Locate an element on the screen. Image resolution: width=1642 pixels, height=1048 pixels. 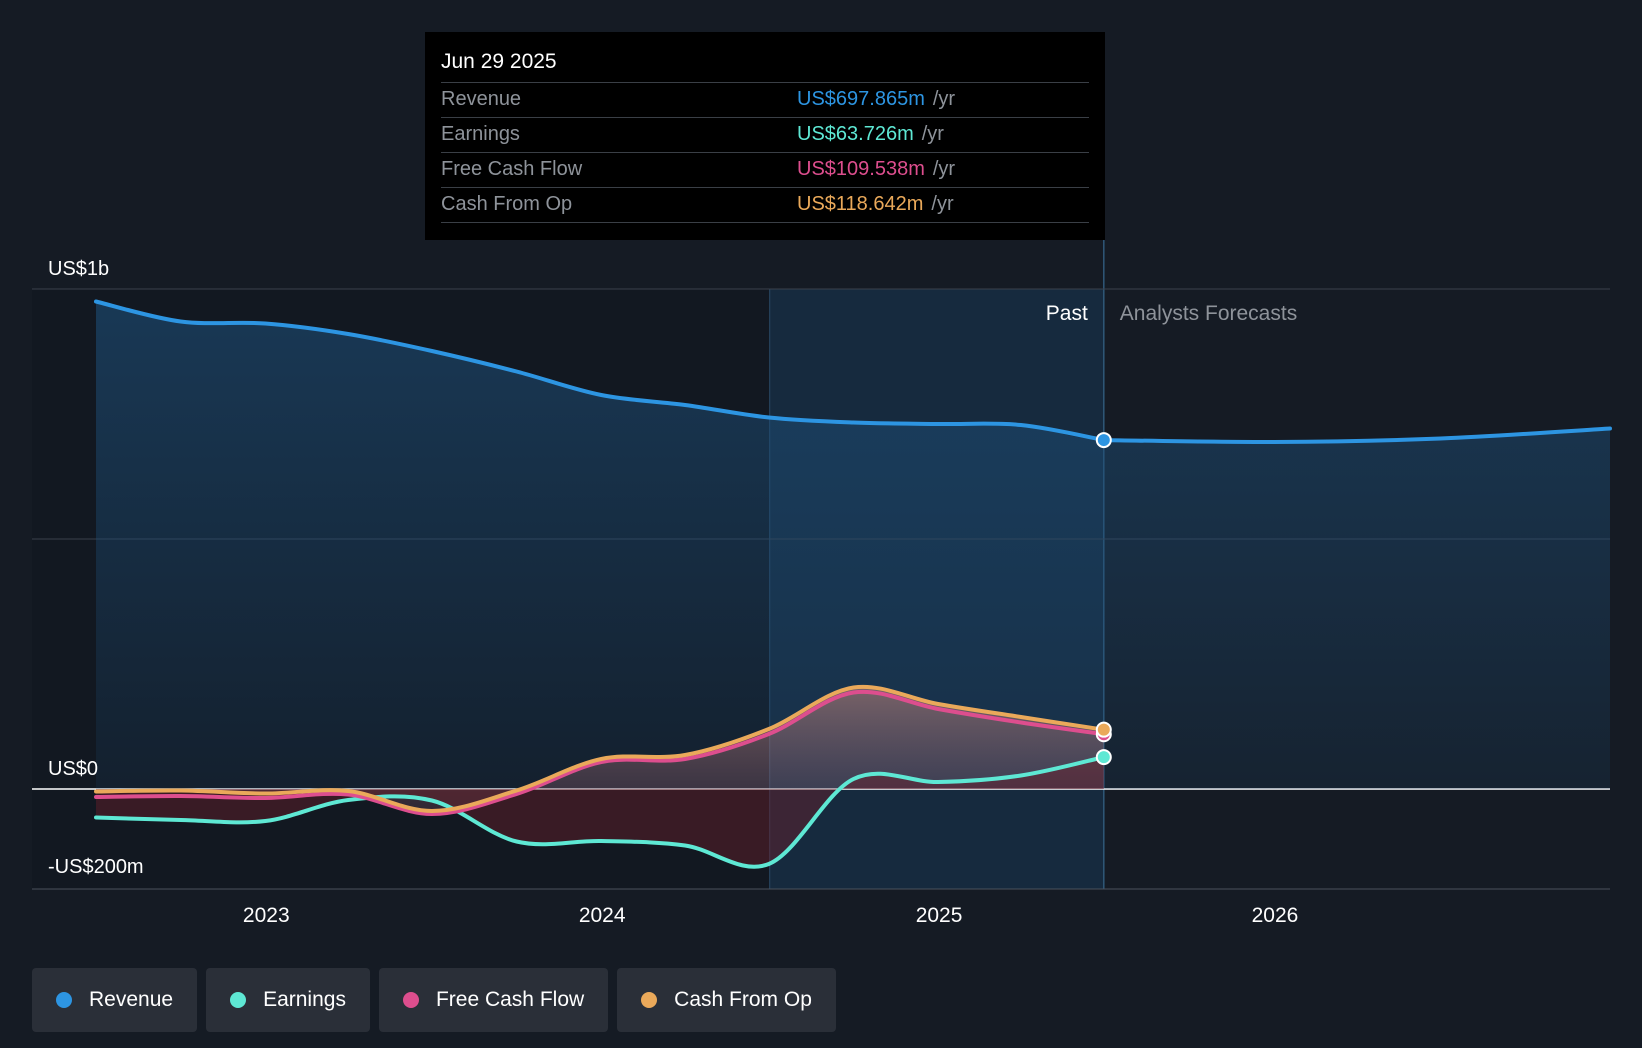
tooltip-date: Jun 29 2025 is located at coordinates (499, 61).